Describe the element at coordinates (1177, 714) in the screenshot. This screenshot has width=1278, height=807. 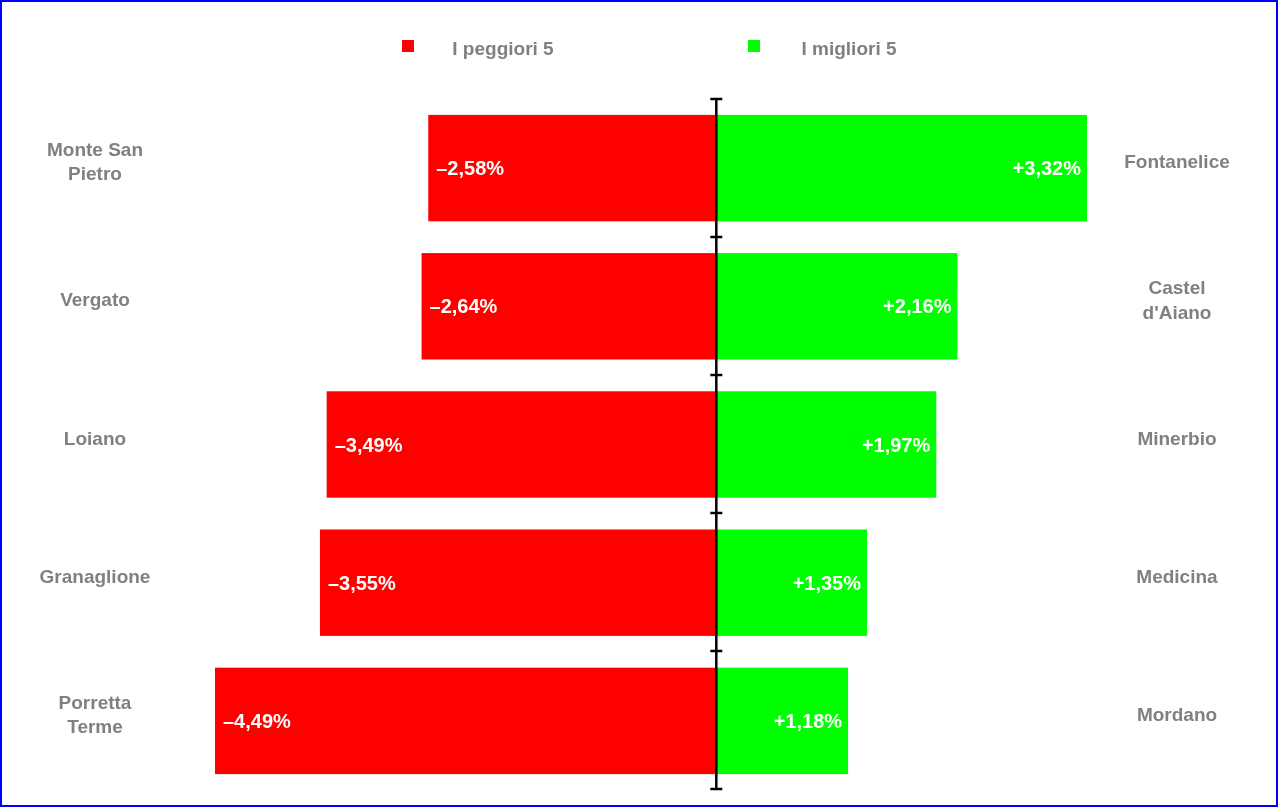
I see `y2-tick-label: Mordano` at that location.